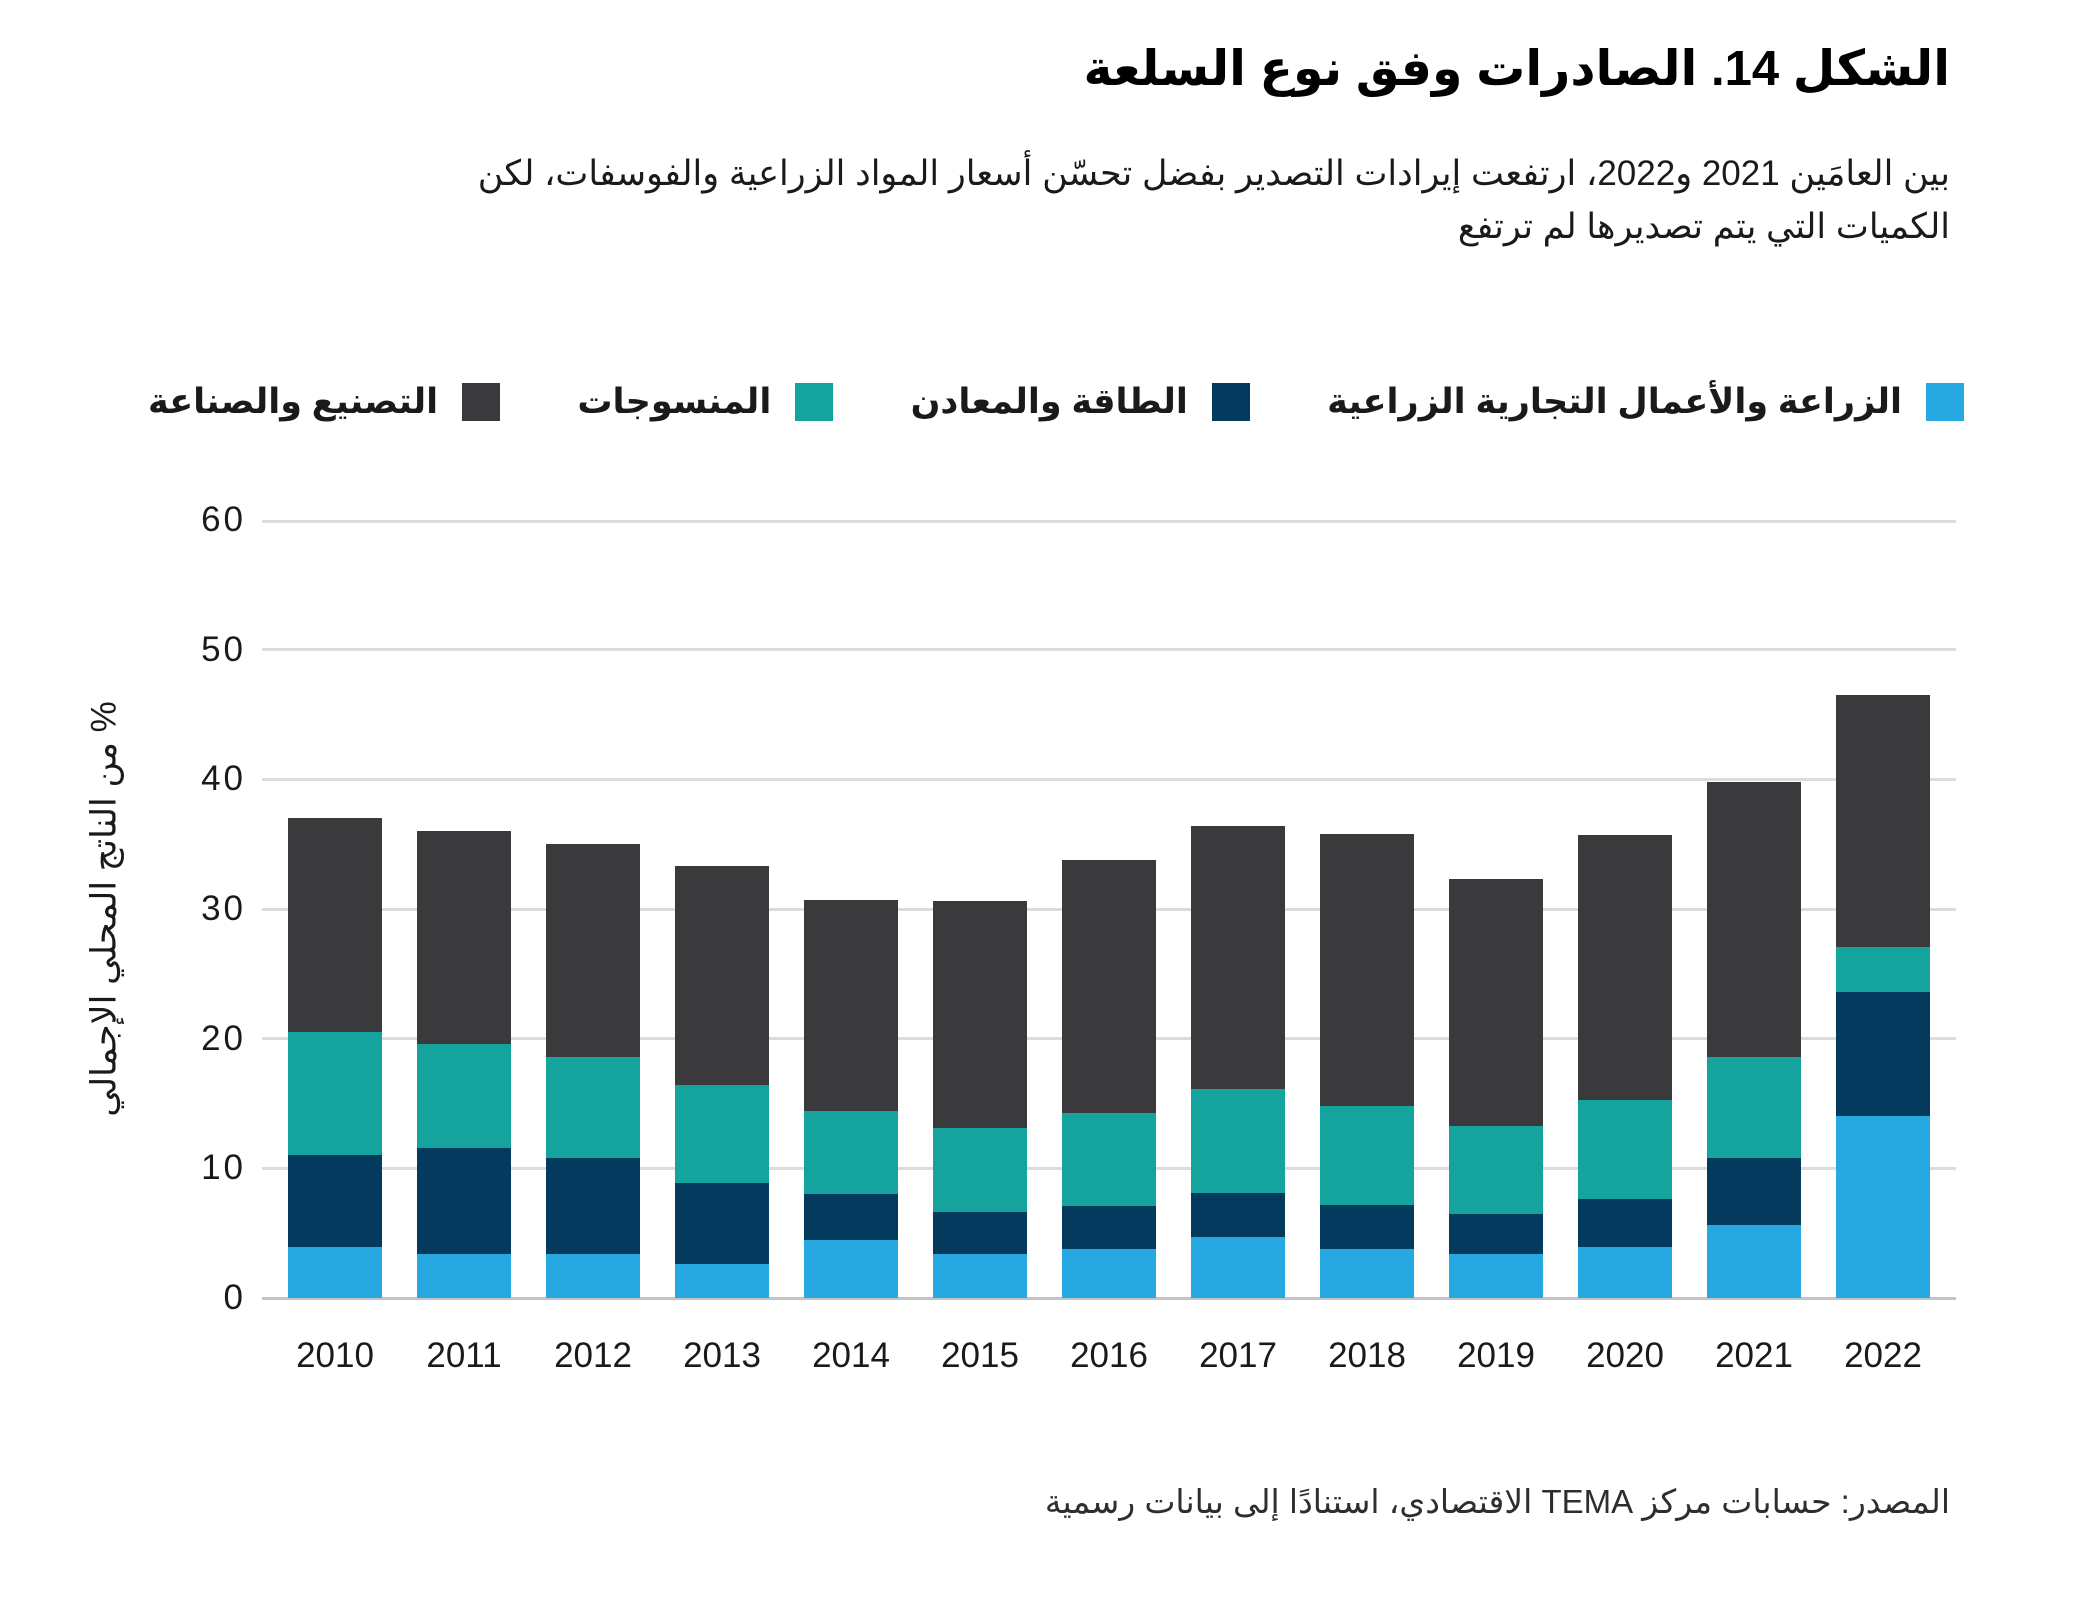 The height and width of the screenshot is (1608, 2084). Describe the element at coordinates (980, 1170) in the screenshot. I see `segment-2015-textiles` at that location.